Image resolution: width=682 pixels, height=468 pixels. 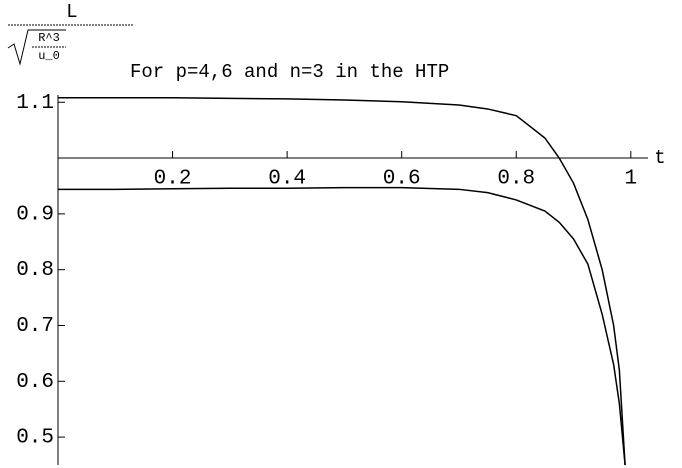 What do you see at coordinates (289, 72) in the screenshot?
I see `chart-title: For p=4,6 and n=3 in the HTP` at bounding box center [289, 72].